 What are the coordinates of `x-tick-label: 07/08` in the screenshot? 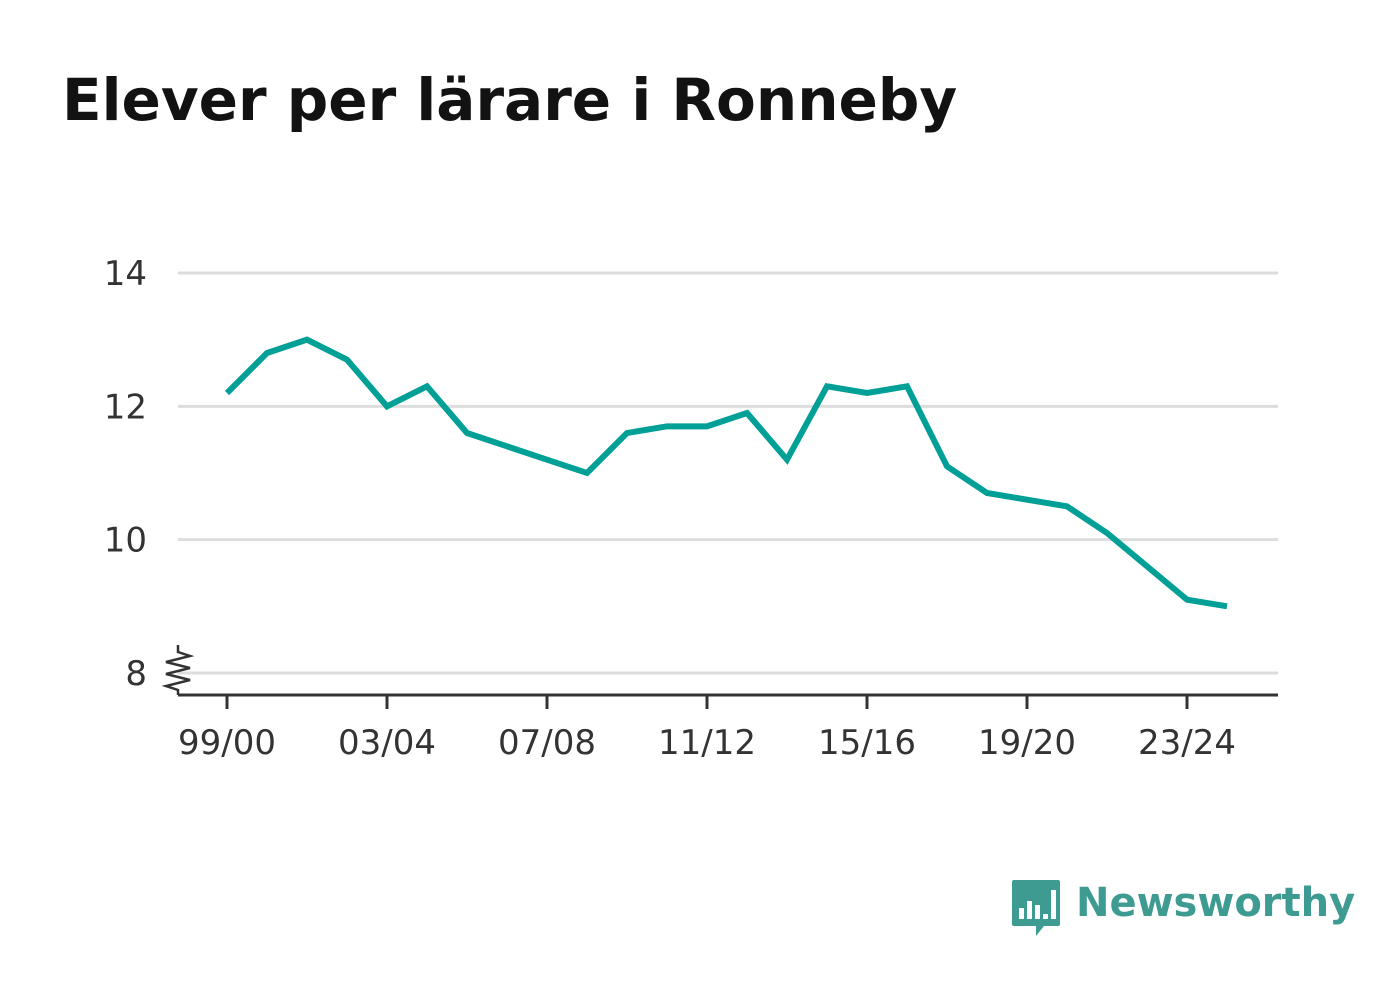 It's located at (547, 743).